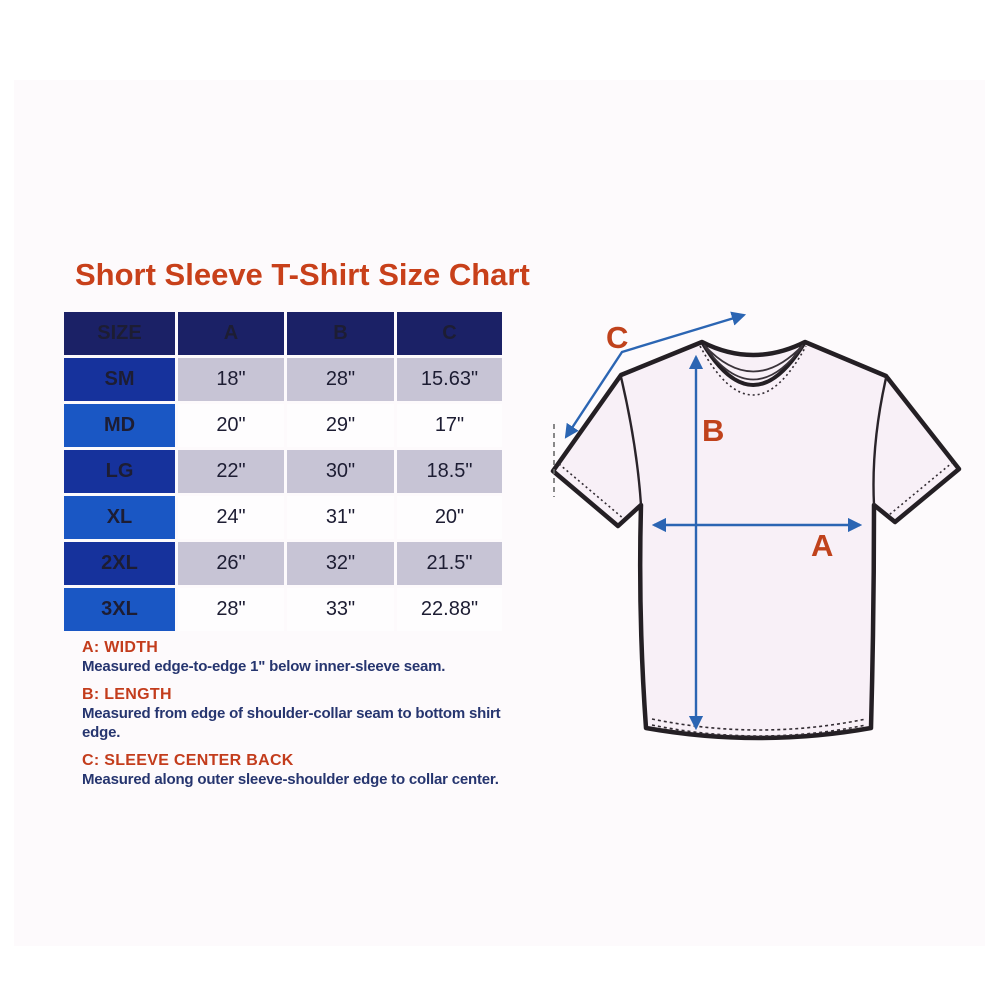 The image size is (1001, 1004). I want to click on note-label: A: WIDTH, so click(120, 647).